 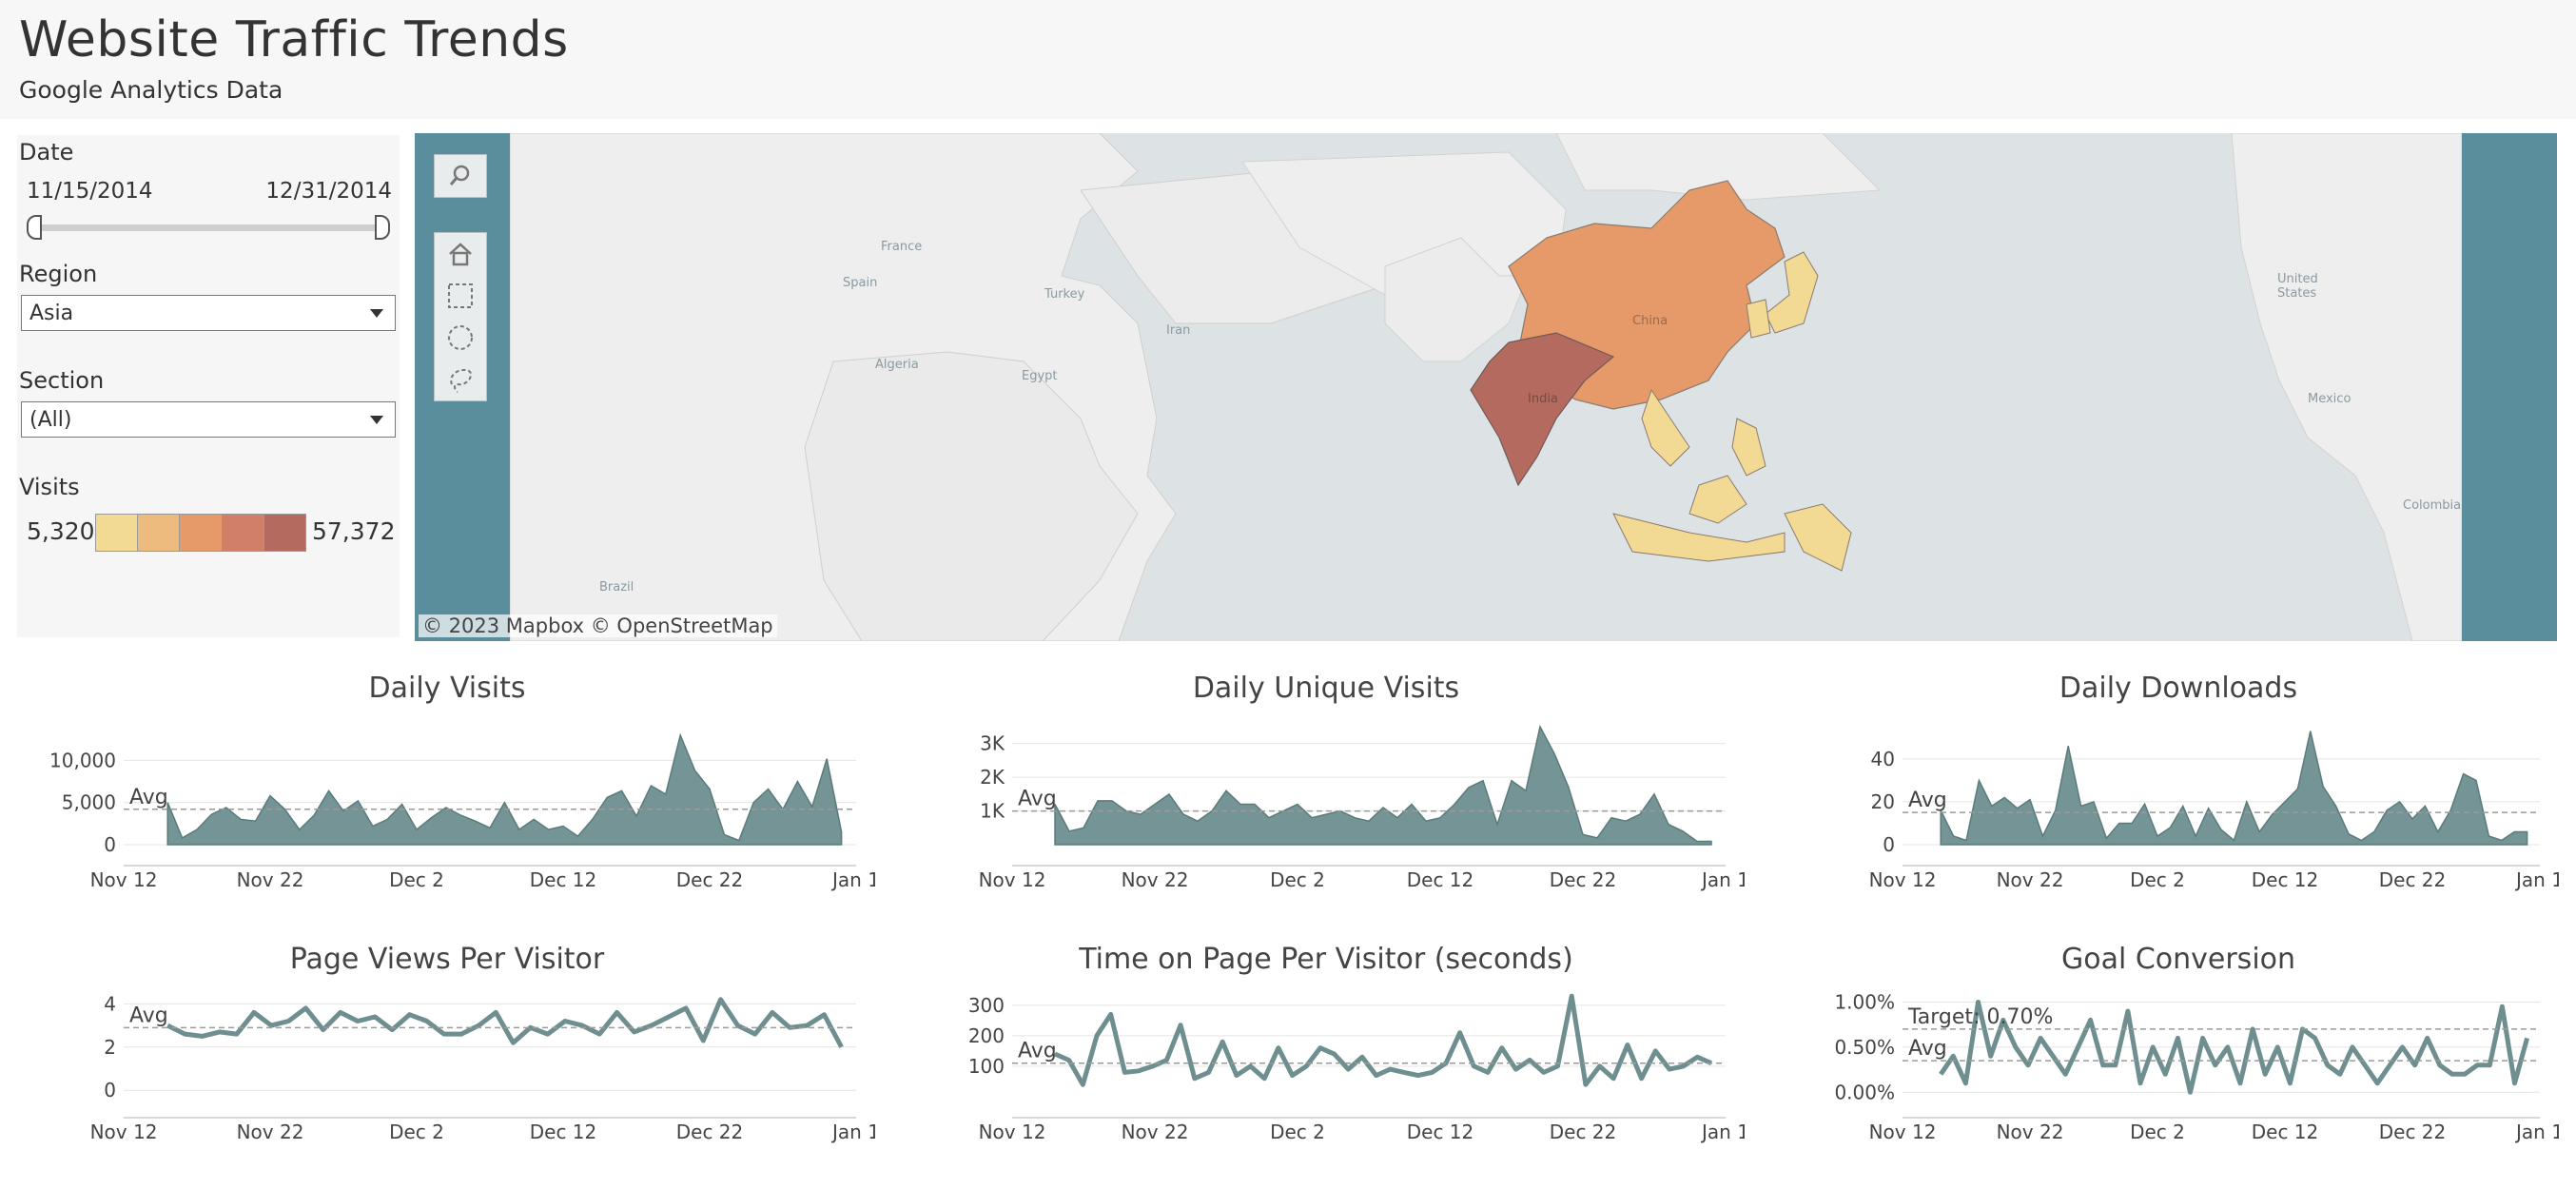 What do you see at coordinates (294, 39) in the screenshot?
I see `page-title: Website Traffic Trends` at bounding box center [294, 39].